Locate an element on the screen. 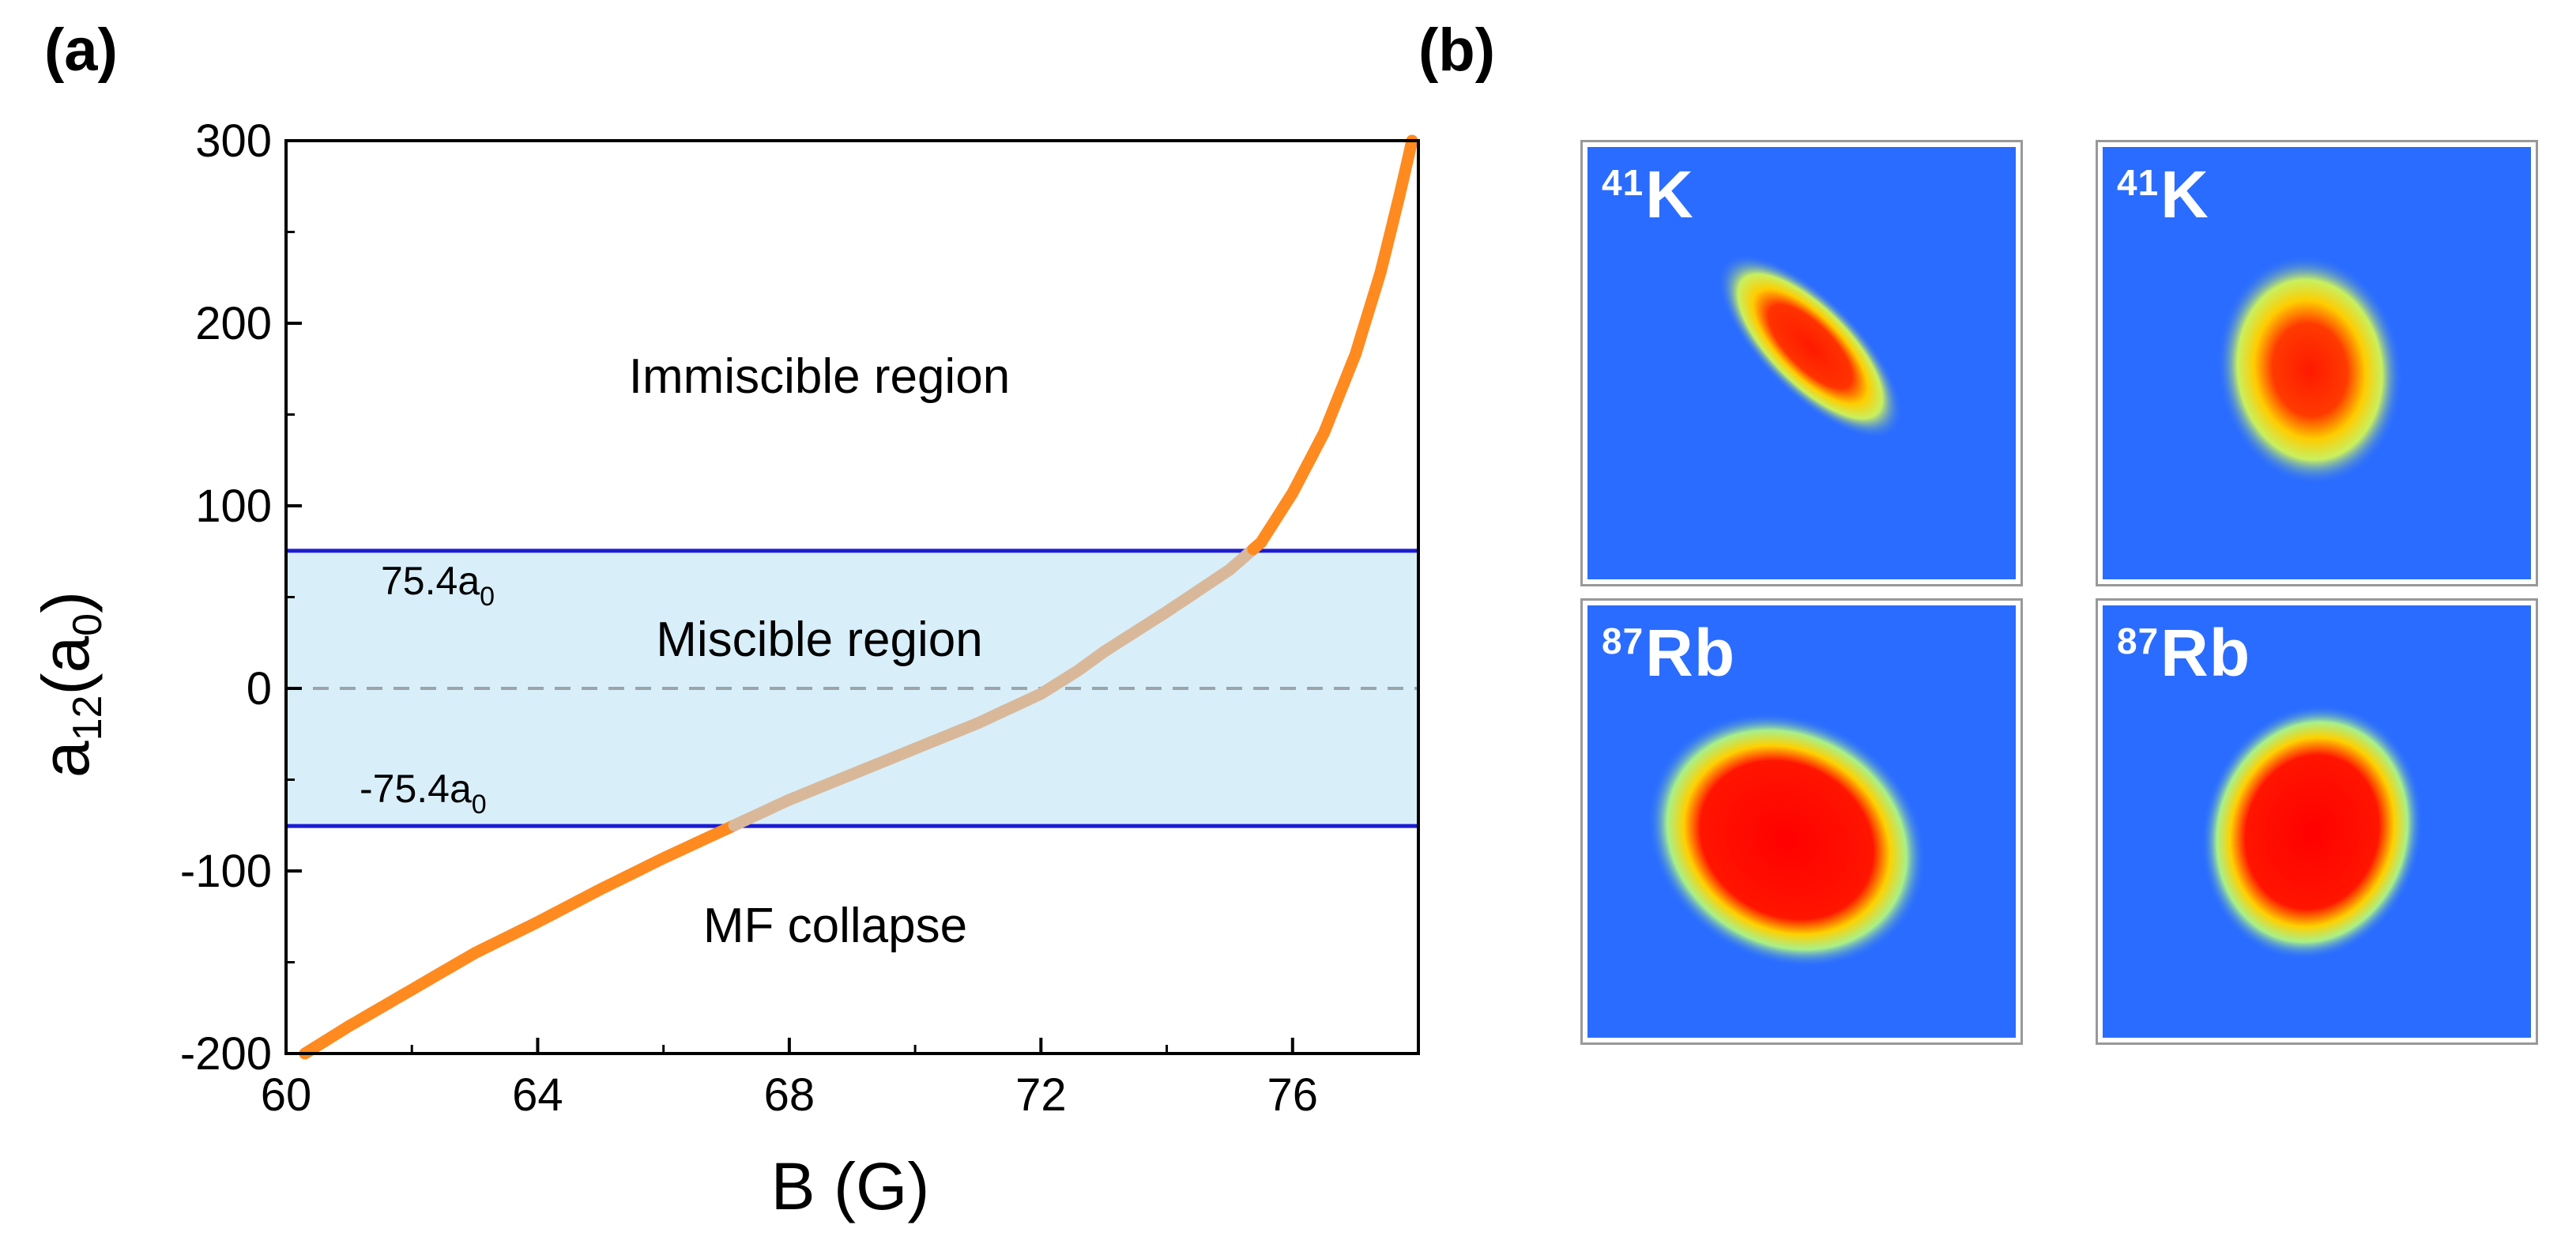 The height and width of the screenshot is (1244, 2576). image-rb87-right: 87Rb is located at coordinates (2317, 821).